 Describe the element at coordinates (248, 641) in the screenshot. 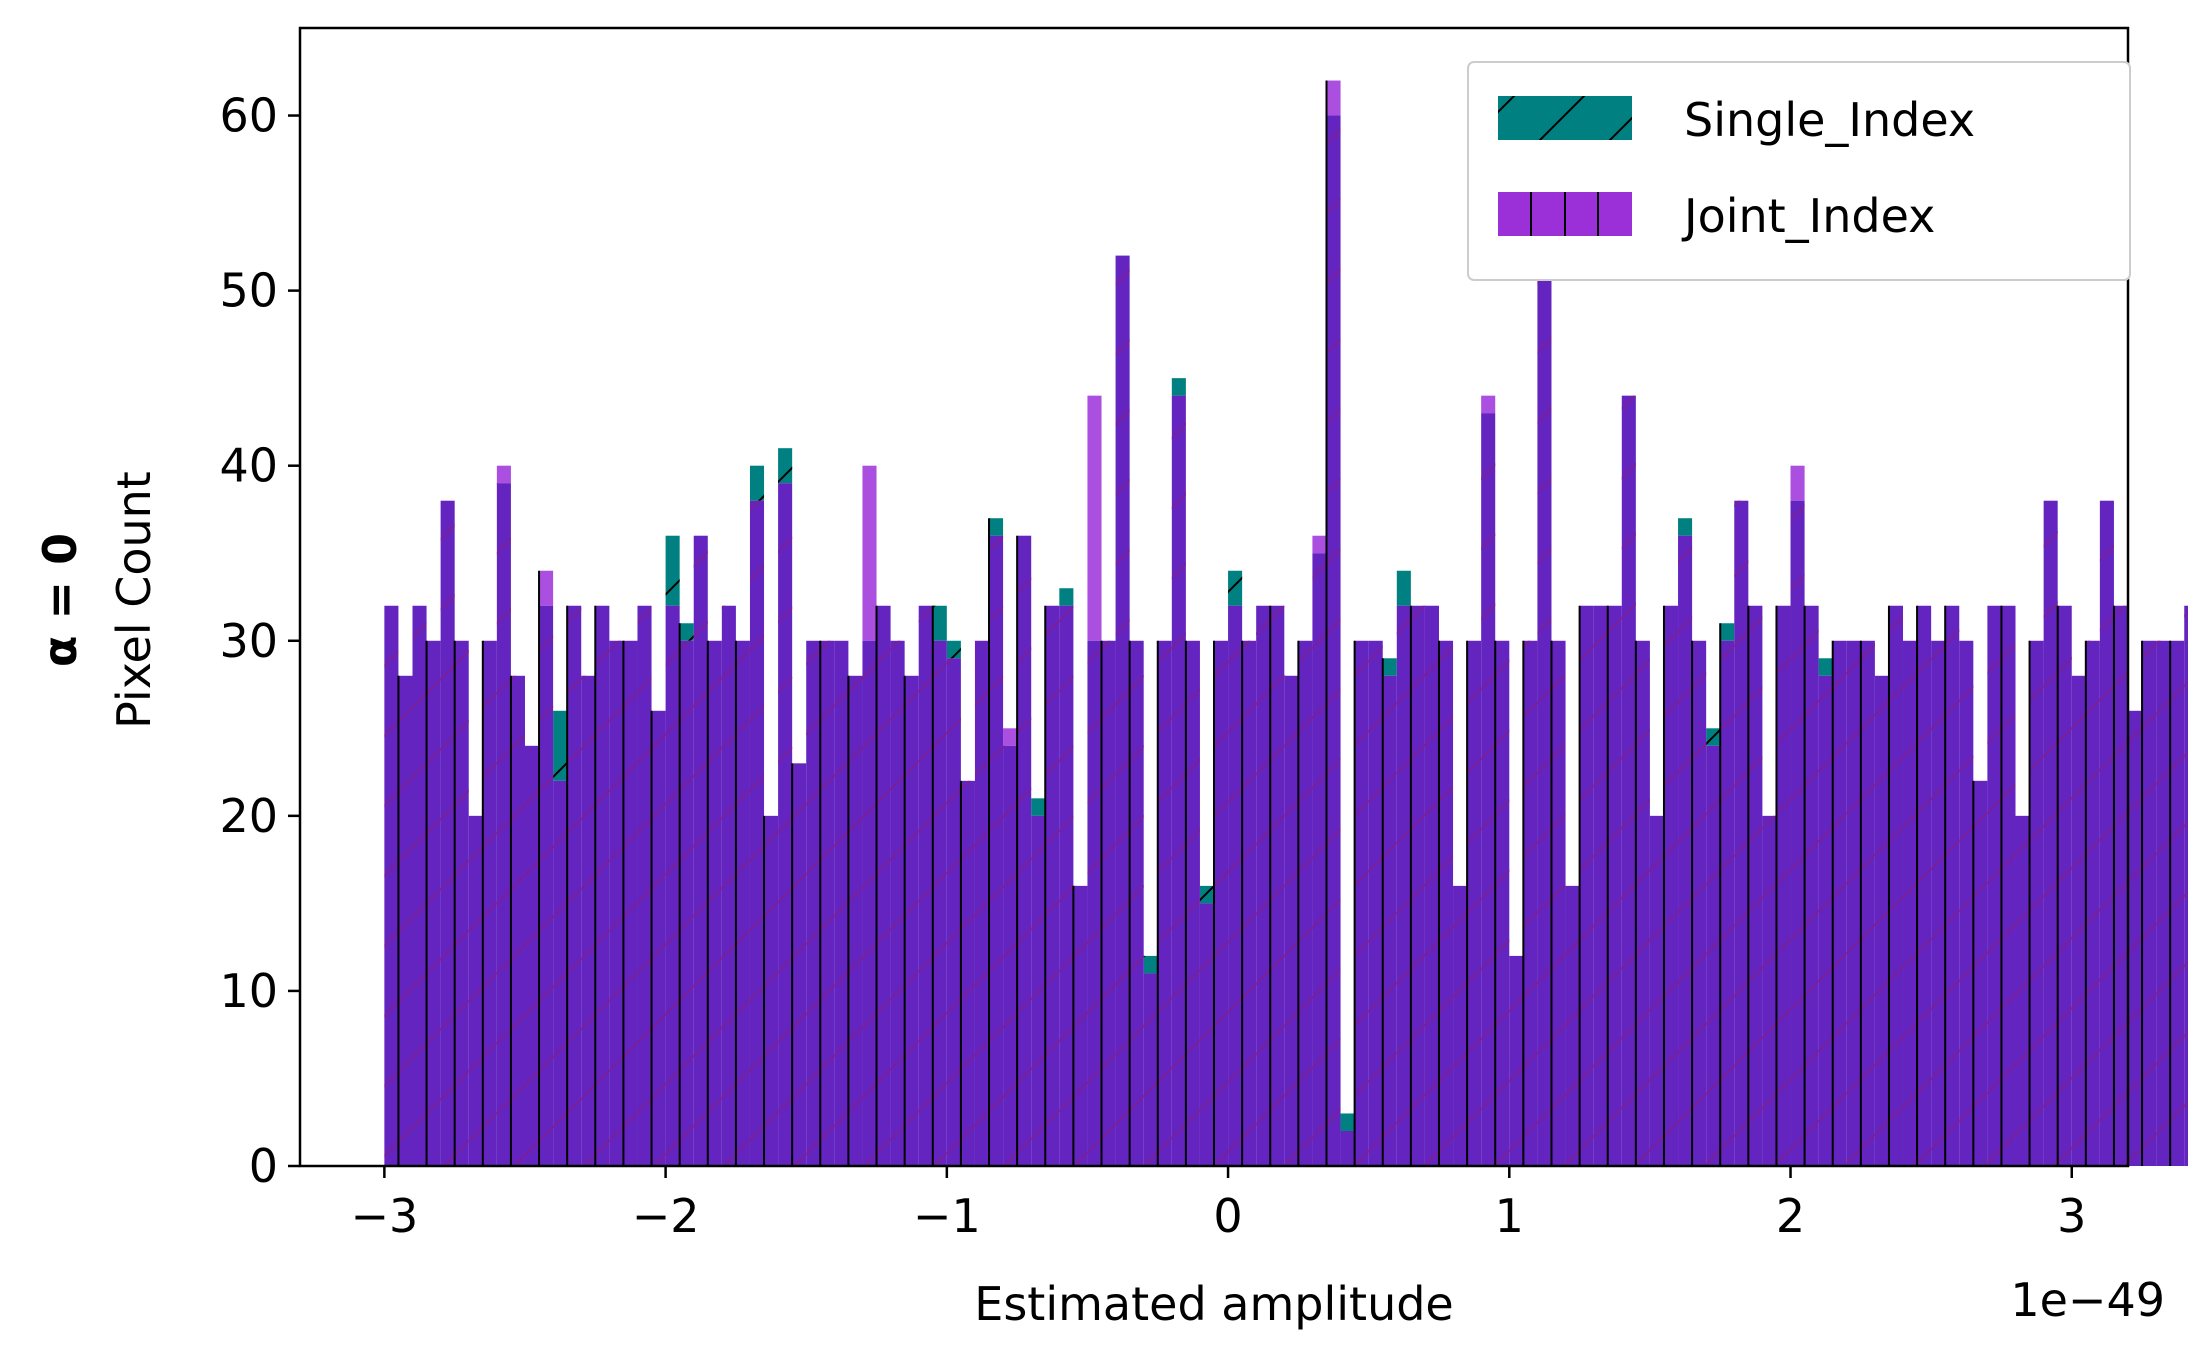

I see `y-tick-label: 30` at that location.